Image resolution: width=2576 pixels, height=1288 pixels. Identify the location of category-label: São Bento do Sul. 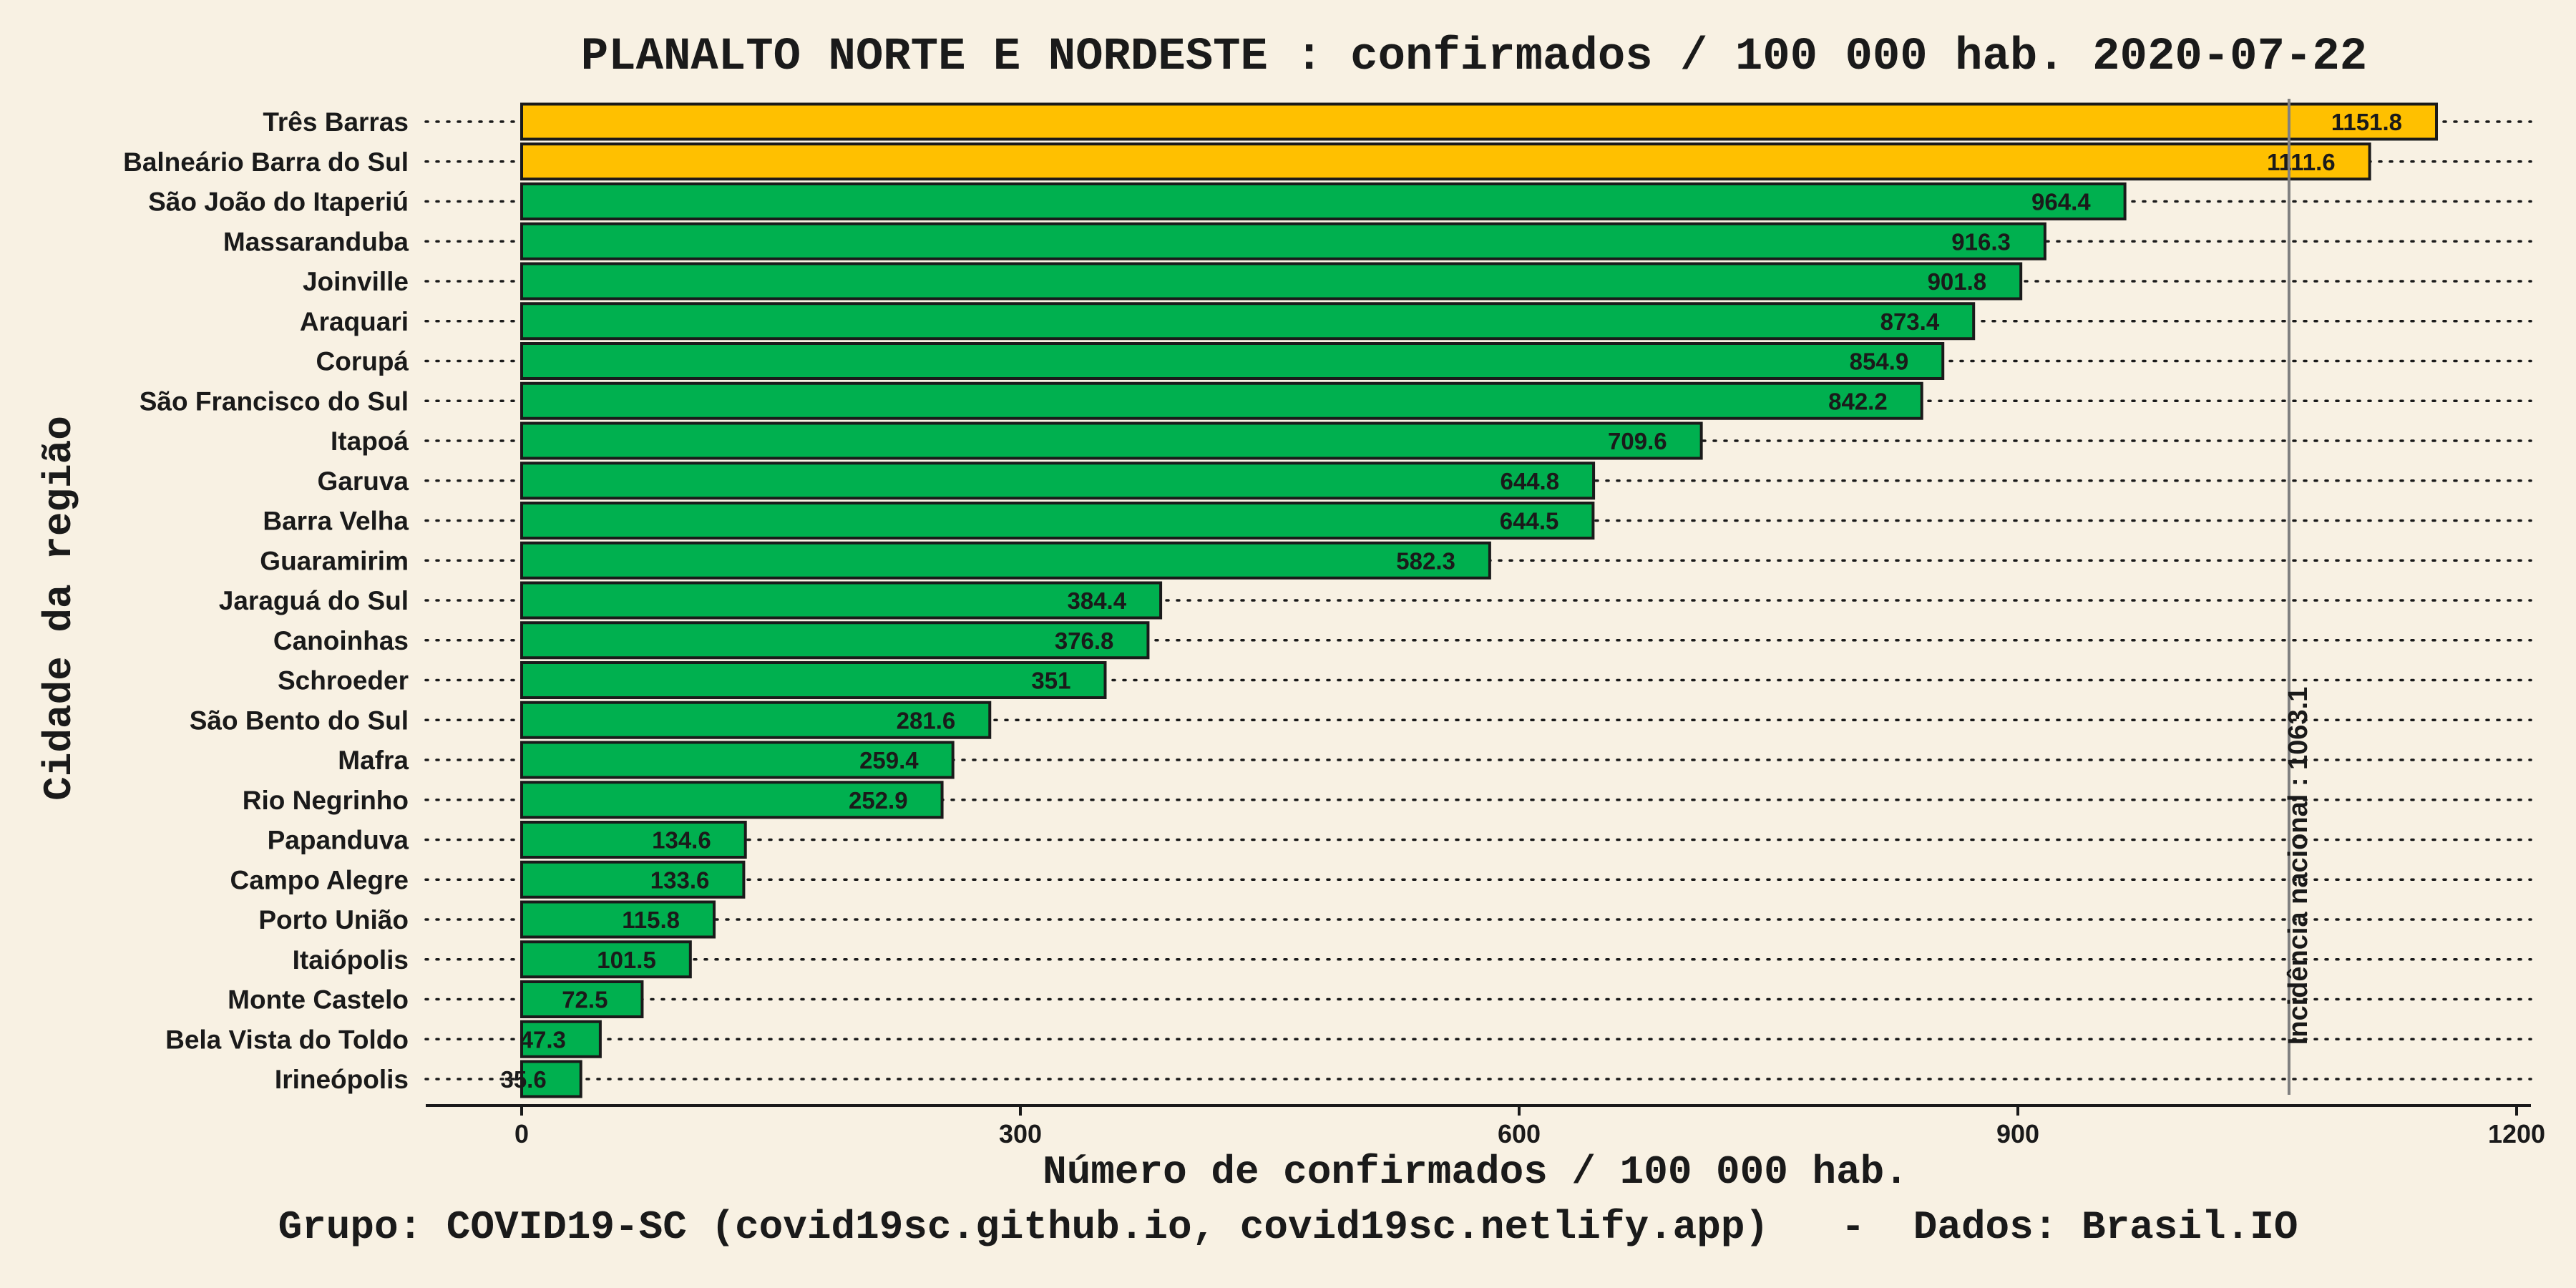
(299, 720).